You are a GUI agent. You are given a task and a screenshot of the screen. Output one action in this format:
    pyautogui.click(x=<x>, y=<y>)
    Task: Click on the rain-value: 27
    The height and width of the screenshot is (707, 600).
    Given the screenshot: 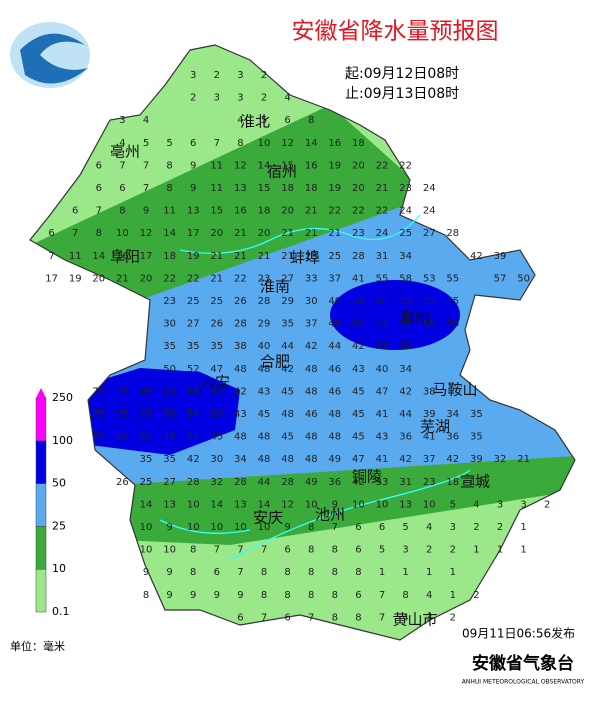 What is the action you would take?
    pyautogui.click(x=169, y=482)
    